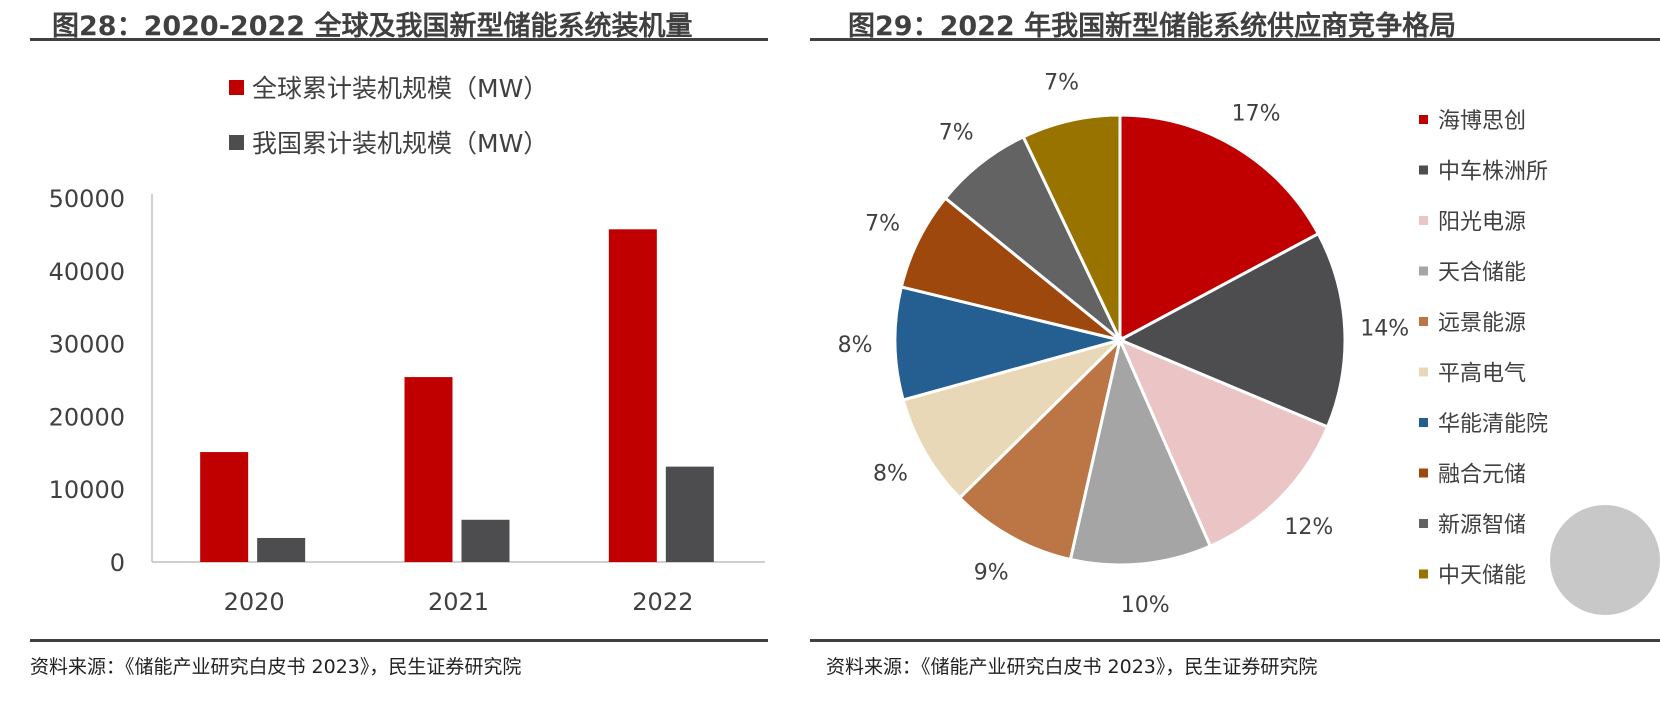  What do you see at coordinates (458, 602) in the screenshot?
I see `x-tick-label: 2021` at bounding box center [458, 602].